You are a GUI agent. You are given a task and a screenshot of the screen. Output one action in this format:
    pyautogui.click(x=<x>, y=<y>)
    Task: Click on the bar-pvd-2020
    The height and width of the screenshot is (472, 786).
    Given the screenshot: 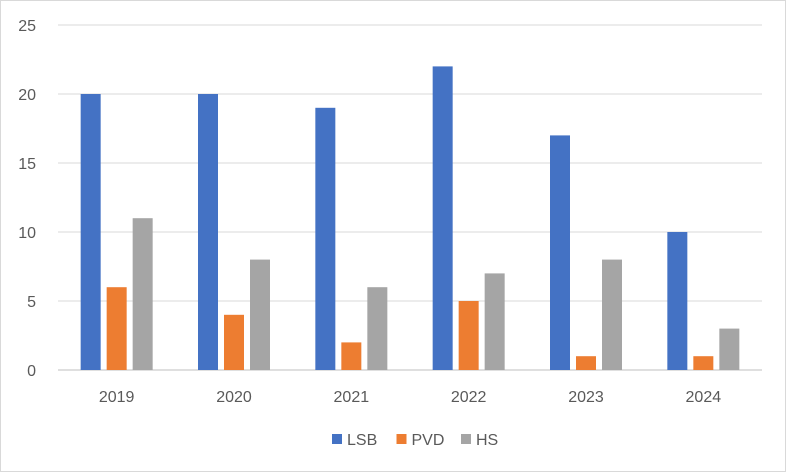 What is the action you would take?
    pyautogui.click(x=234, y=342)
    